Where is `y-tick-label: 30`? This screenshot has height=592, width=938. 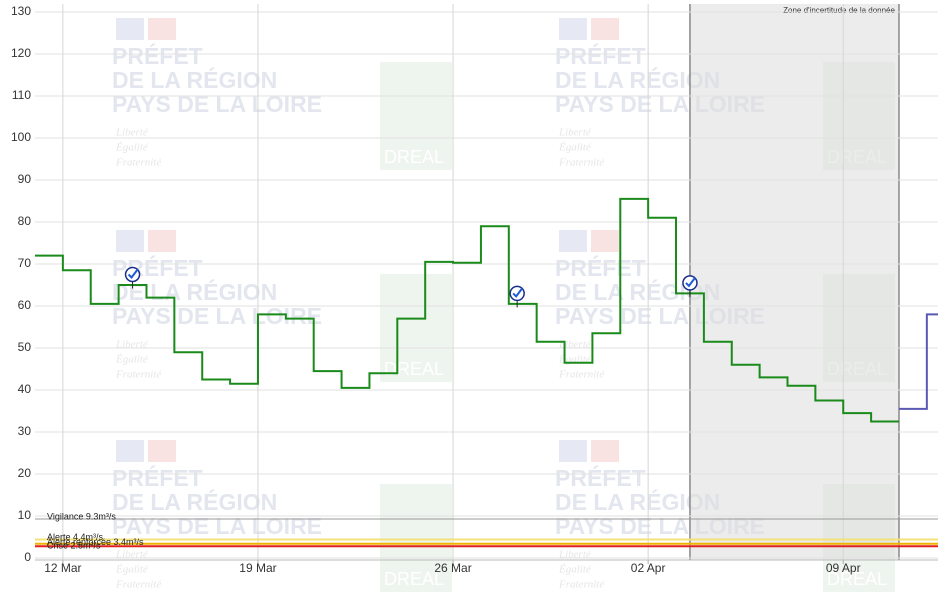 y-tick-label: 30 is located at coordinates (25, 431).